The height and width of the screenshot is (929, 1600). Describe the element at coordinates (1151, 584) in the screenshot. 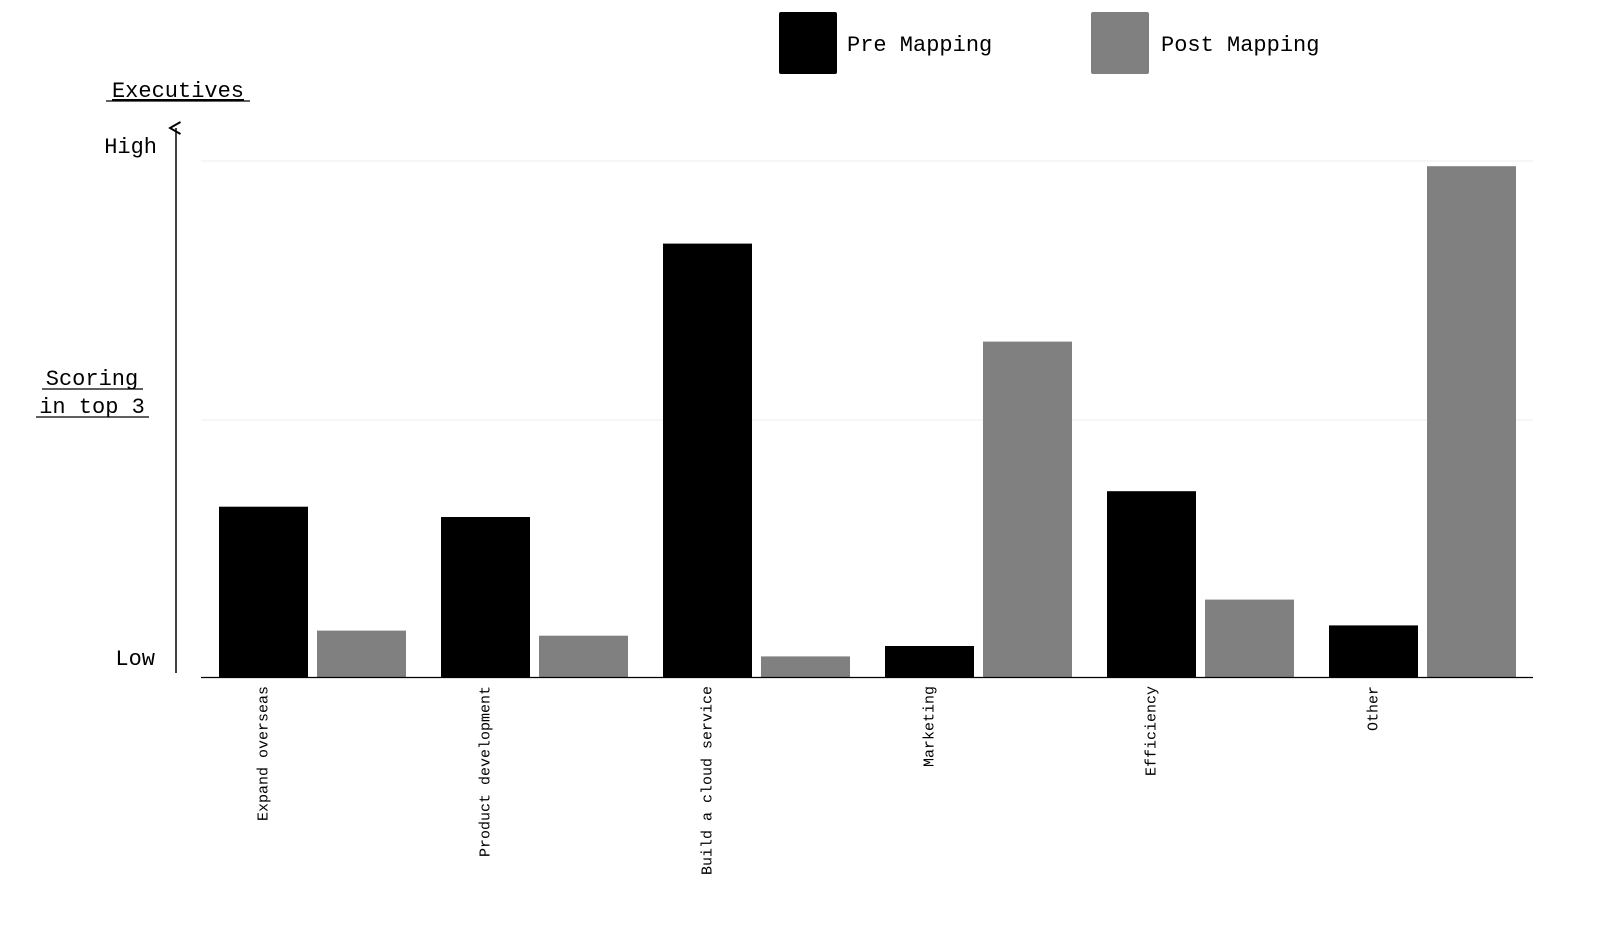

I see `bar-pre-efficiency` at that location.